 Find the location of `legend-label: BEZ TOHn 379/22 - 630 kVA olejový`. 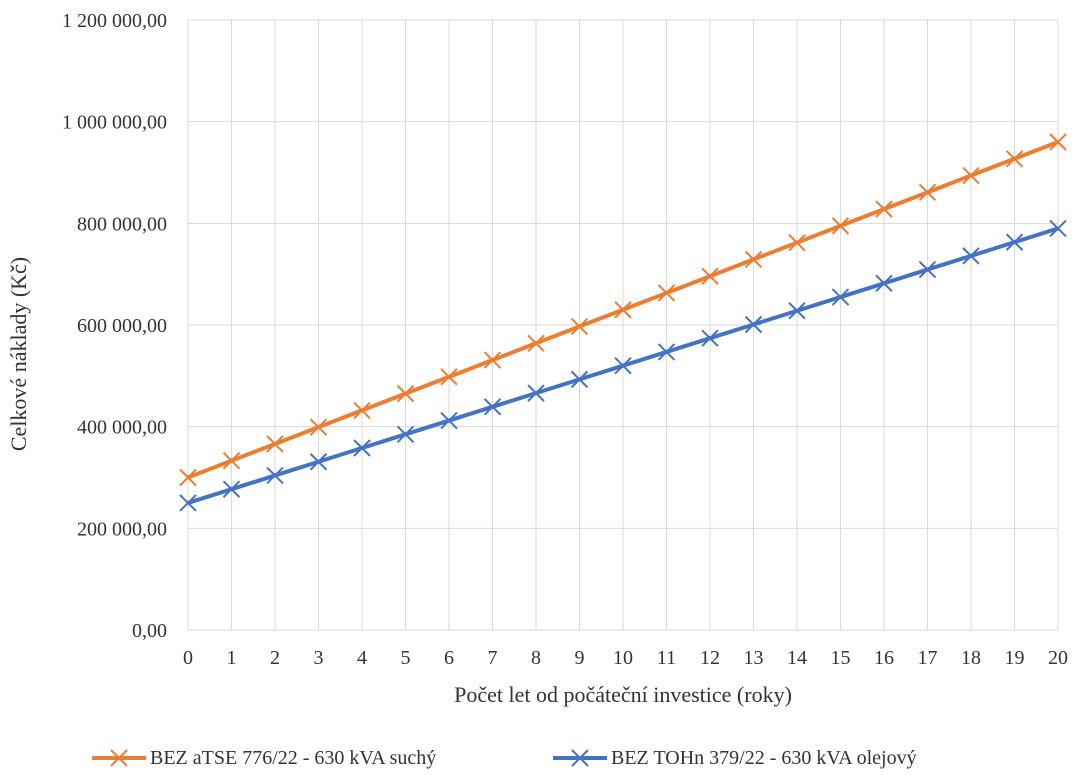

legend-label: BEZ TOHn 379/22 - 630 kVA olejový is located at coordinates (764, 758).